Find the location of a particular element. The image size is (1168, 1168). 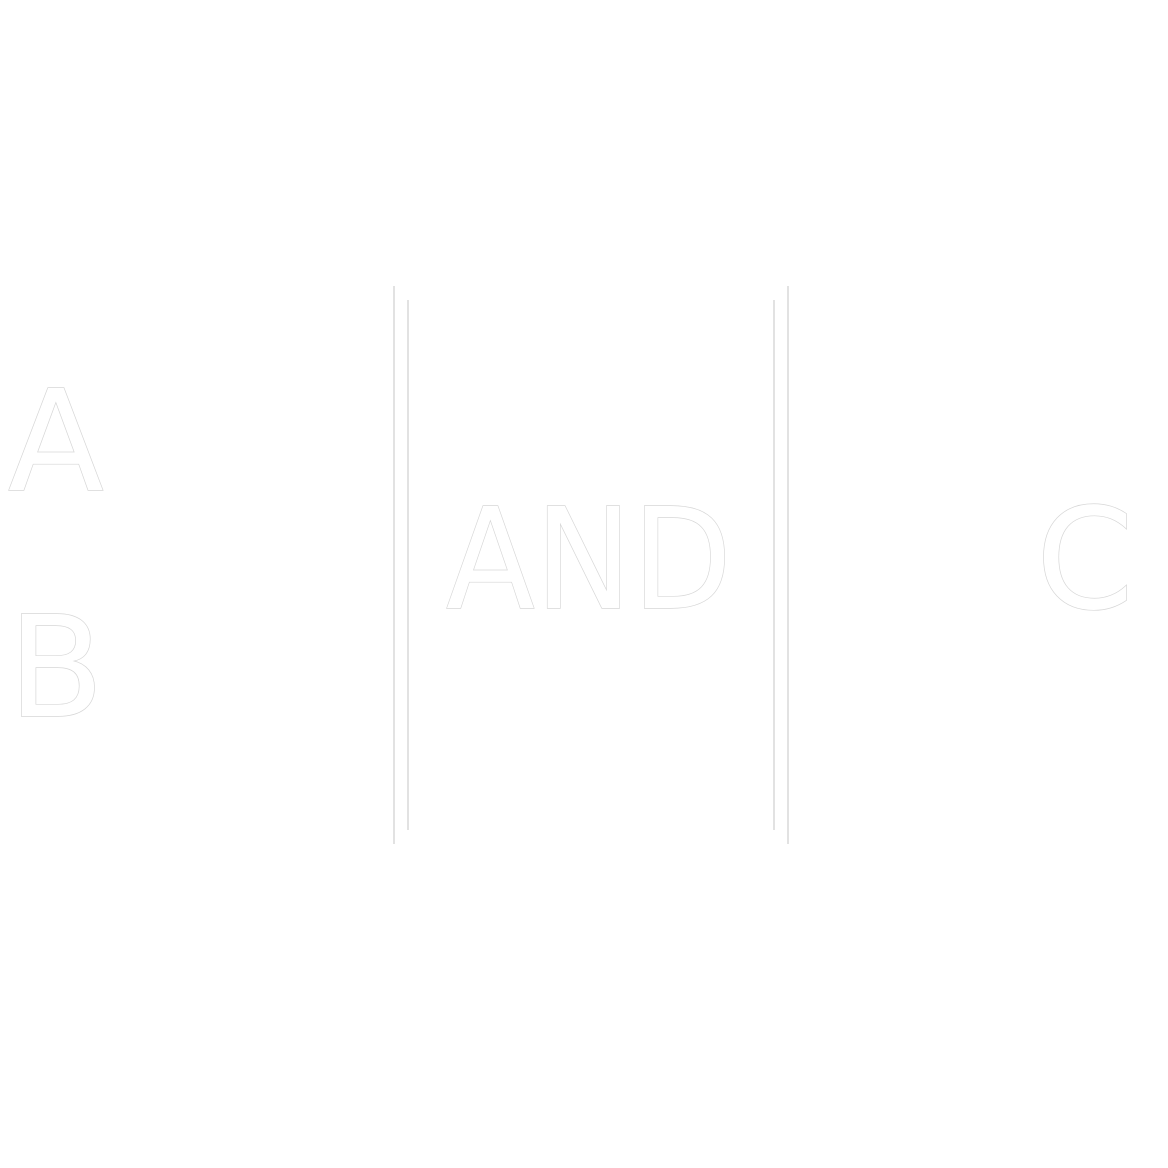

input-label-a: A is located at coordinates (56, 442).